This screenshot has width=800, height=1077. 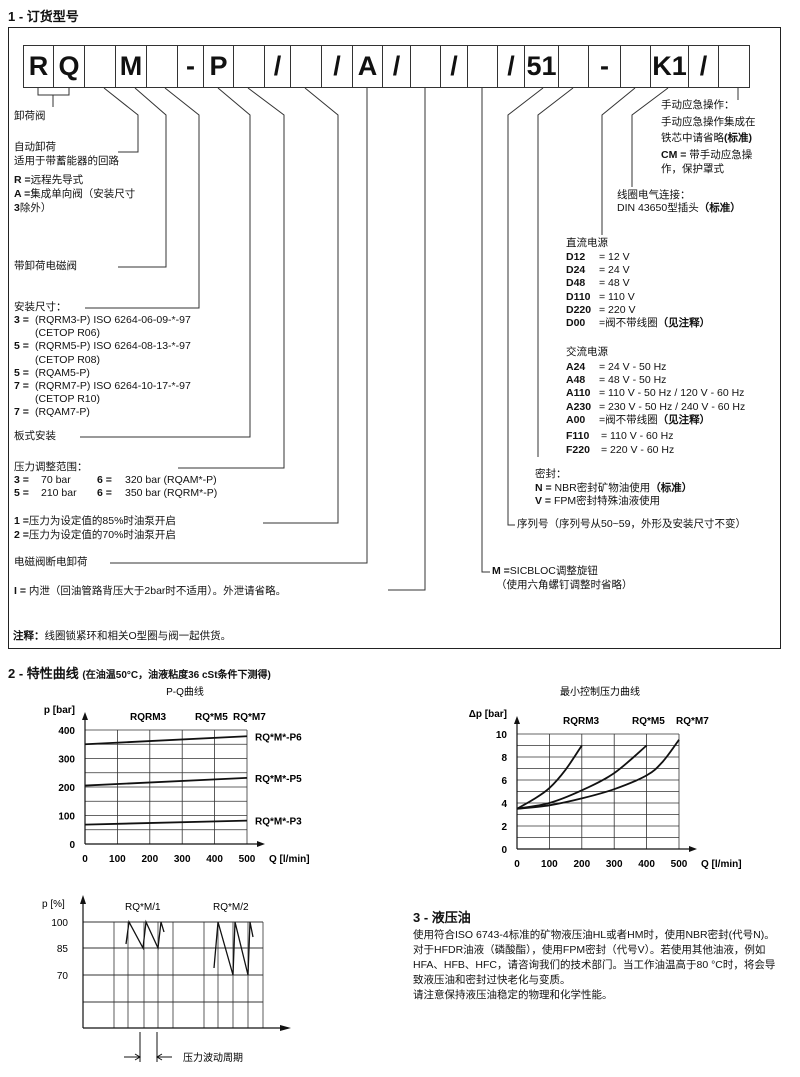 What do you see at coordinates (35, 147) in the screenshot?
I see `auto-unload-label: 自动卸荷` at bounding box center [35, 147].